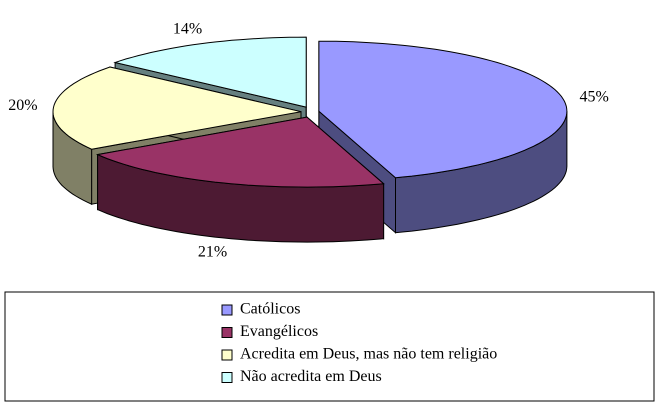 The width and height of the screenshot is (658, 410). I want to click on data-label: 21%, so click(212, 251).